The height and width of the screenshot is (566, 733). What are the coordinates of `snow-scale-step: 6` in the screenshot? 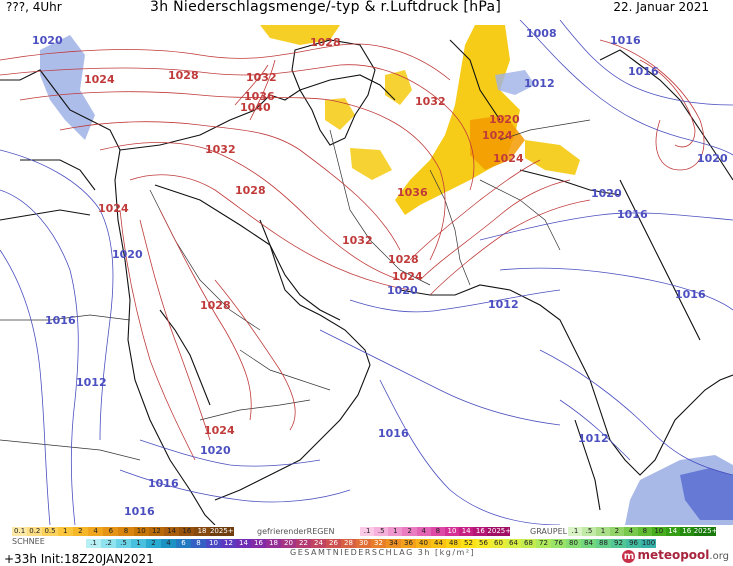 It's located at (111, 531).